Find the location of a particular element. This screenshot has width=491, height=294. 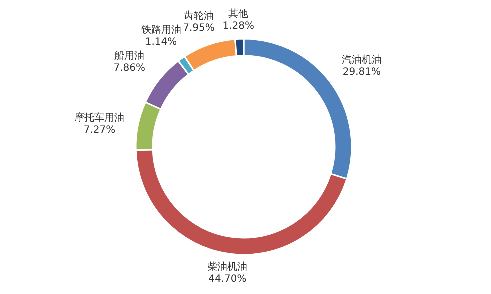

slice-label: 其他 is located at coordinates (238, 14).